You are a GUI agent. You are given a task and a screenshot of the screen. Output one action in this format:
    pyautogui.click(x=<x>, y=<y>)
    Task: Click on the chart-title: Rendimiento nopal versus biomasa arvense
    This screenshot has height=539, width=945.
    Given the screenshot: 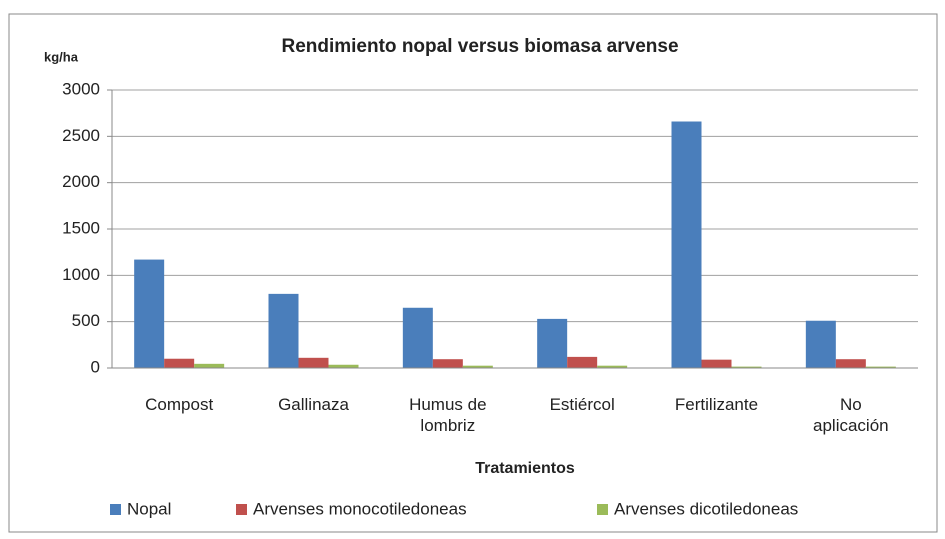 What is the action you would take?
    pyautogui.click(x=479, y=46)
    